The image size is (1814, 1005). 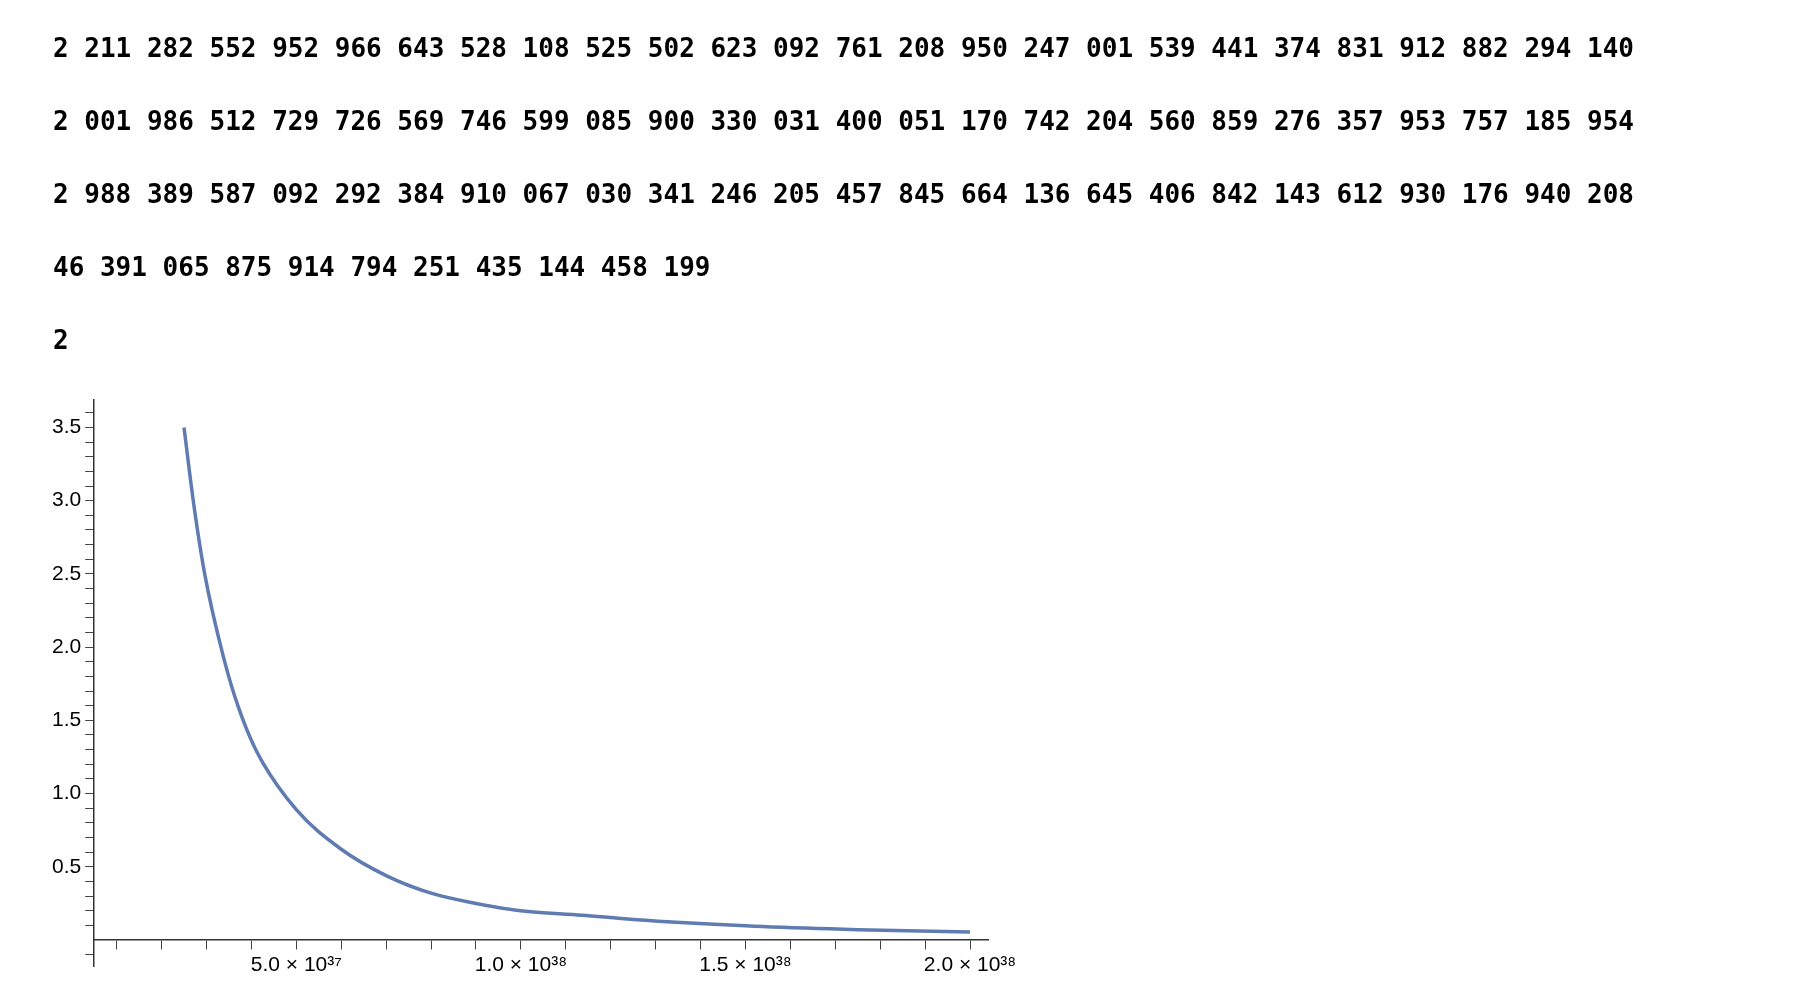 What do you see at coordinates (296, 964) in the screenshot?
I see `x-tick-label: 5.0 × 10³⁷` at bounding box center [296, 964].